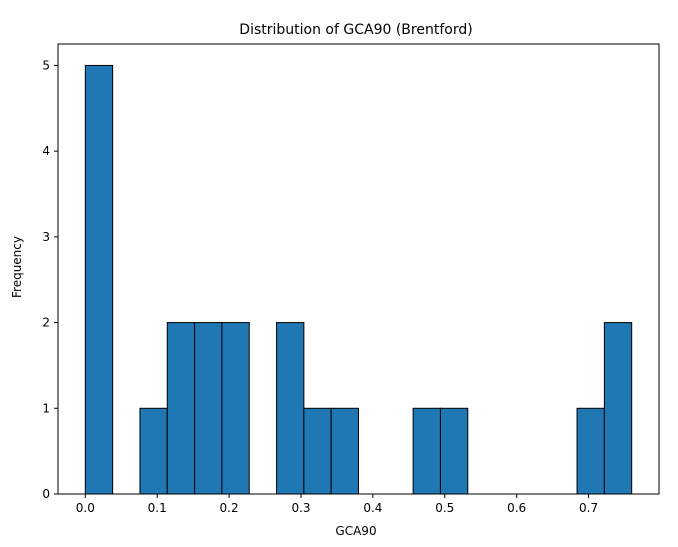 The image size is (678, 547). What do you see at coordinates (46, 323) in the screenshot?
I see `y-tick-label: 2` at bounding box center [46, 323].